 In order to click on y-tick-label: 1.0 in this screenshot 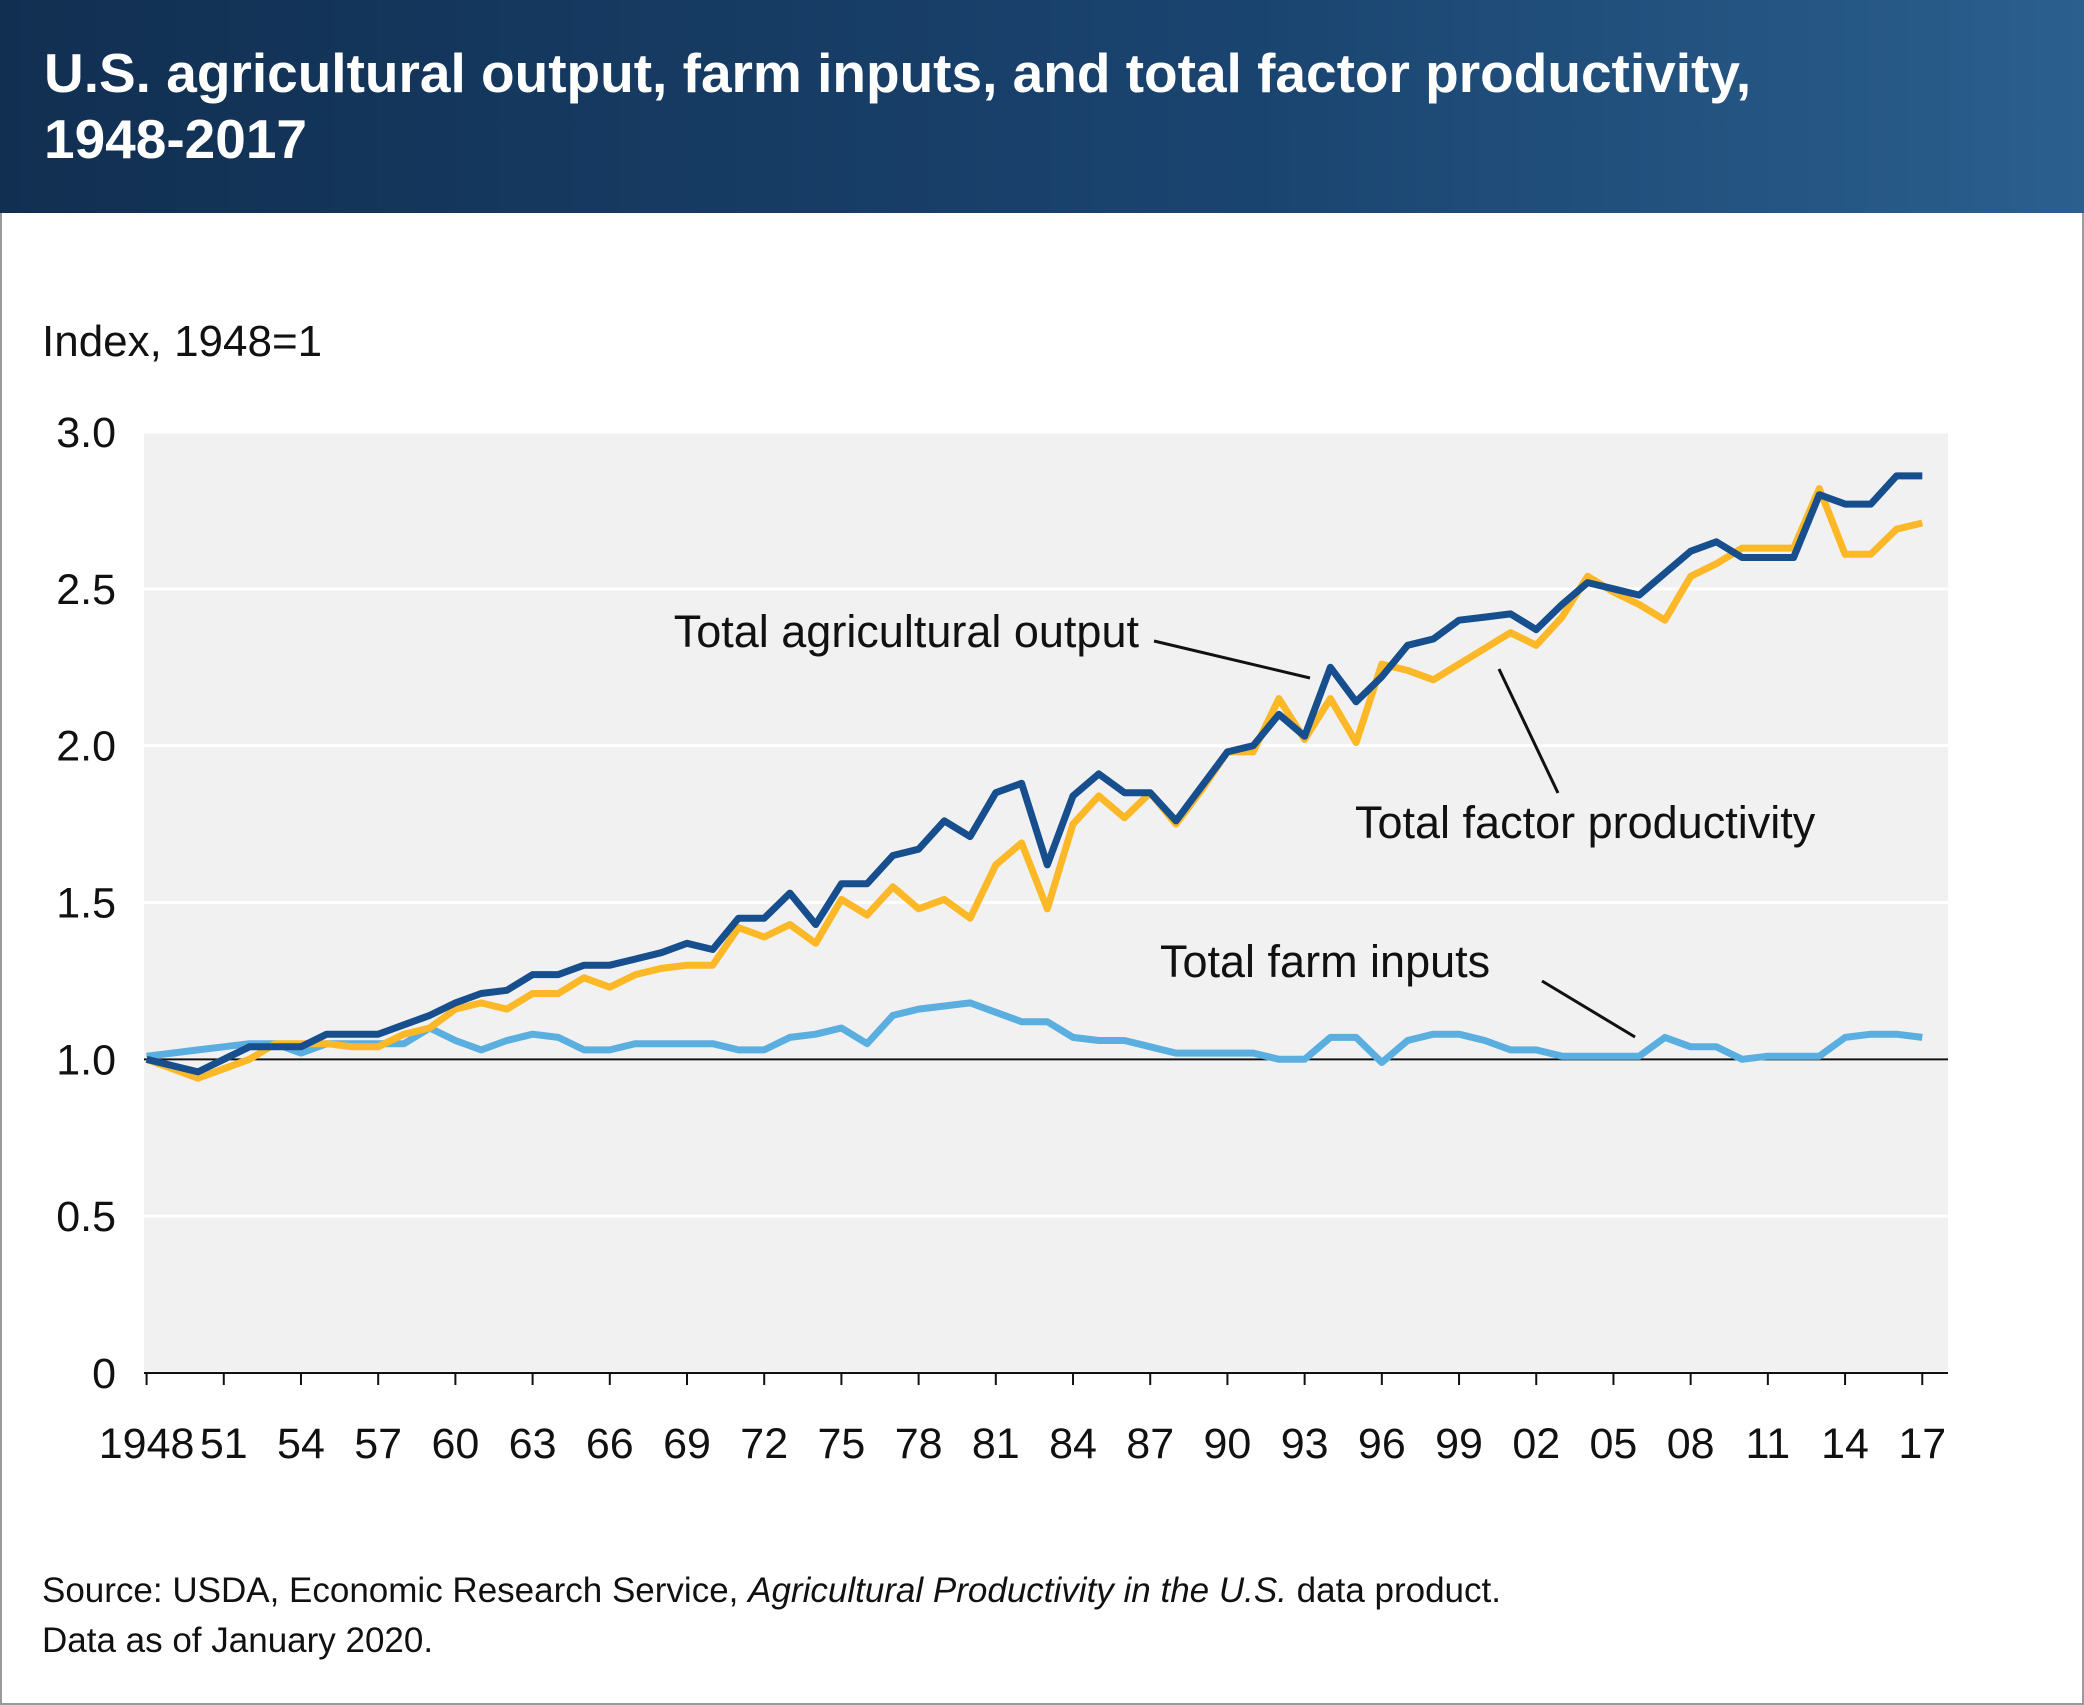, I will do `click(86, 1060)`.